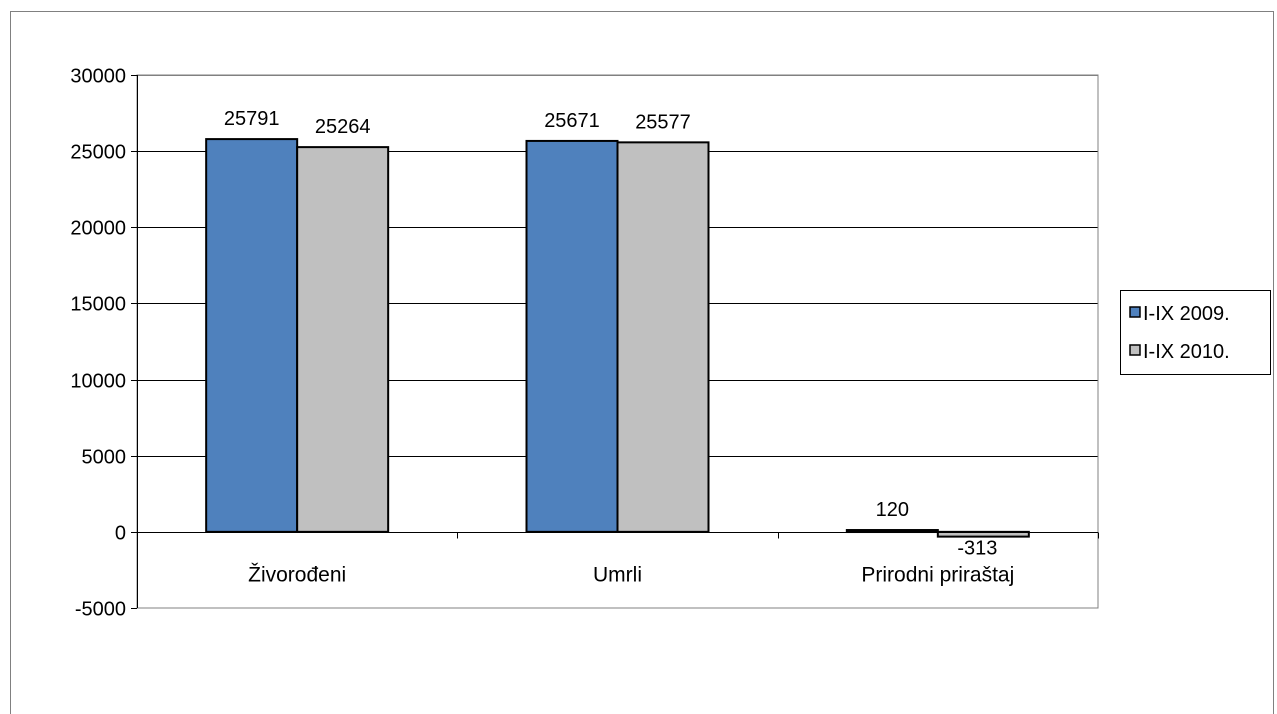  I want to click on y-tick-label: 0, so click(120, 534).